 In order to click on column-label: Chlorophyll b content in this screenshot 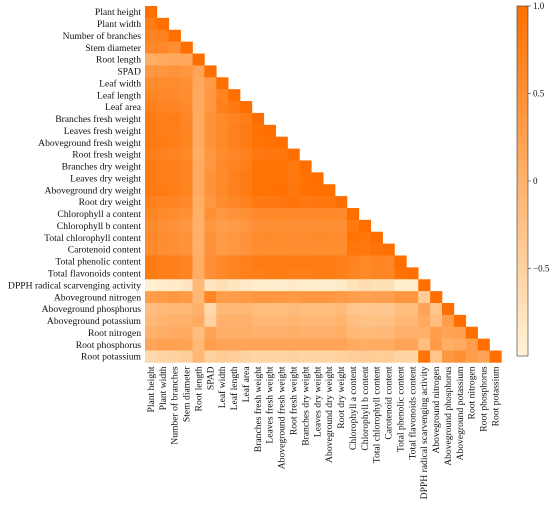, I will do `click(365, 408)`.